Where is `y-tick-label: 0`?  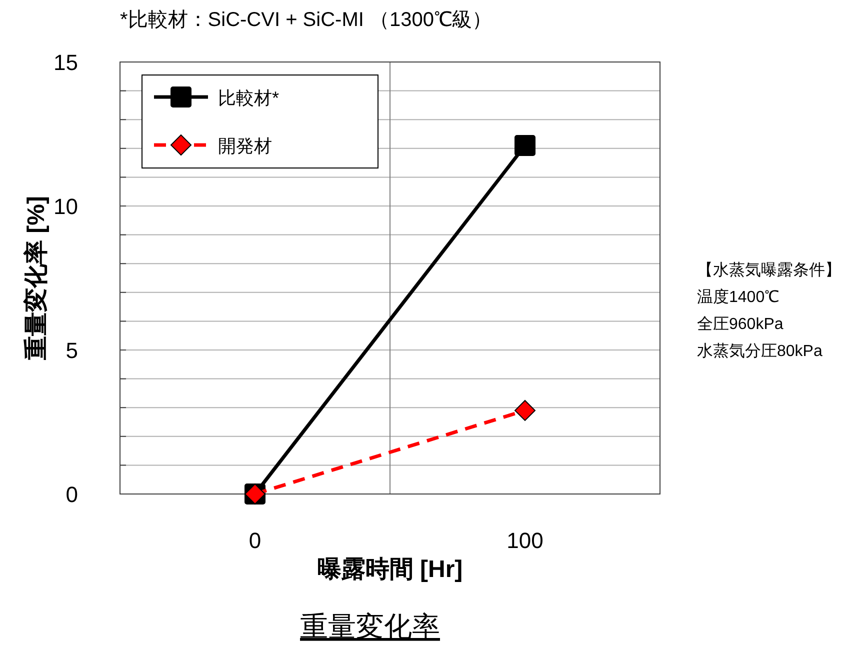 y-tick-label: 0 is located at coordinates (72, 494).